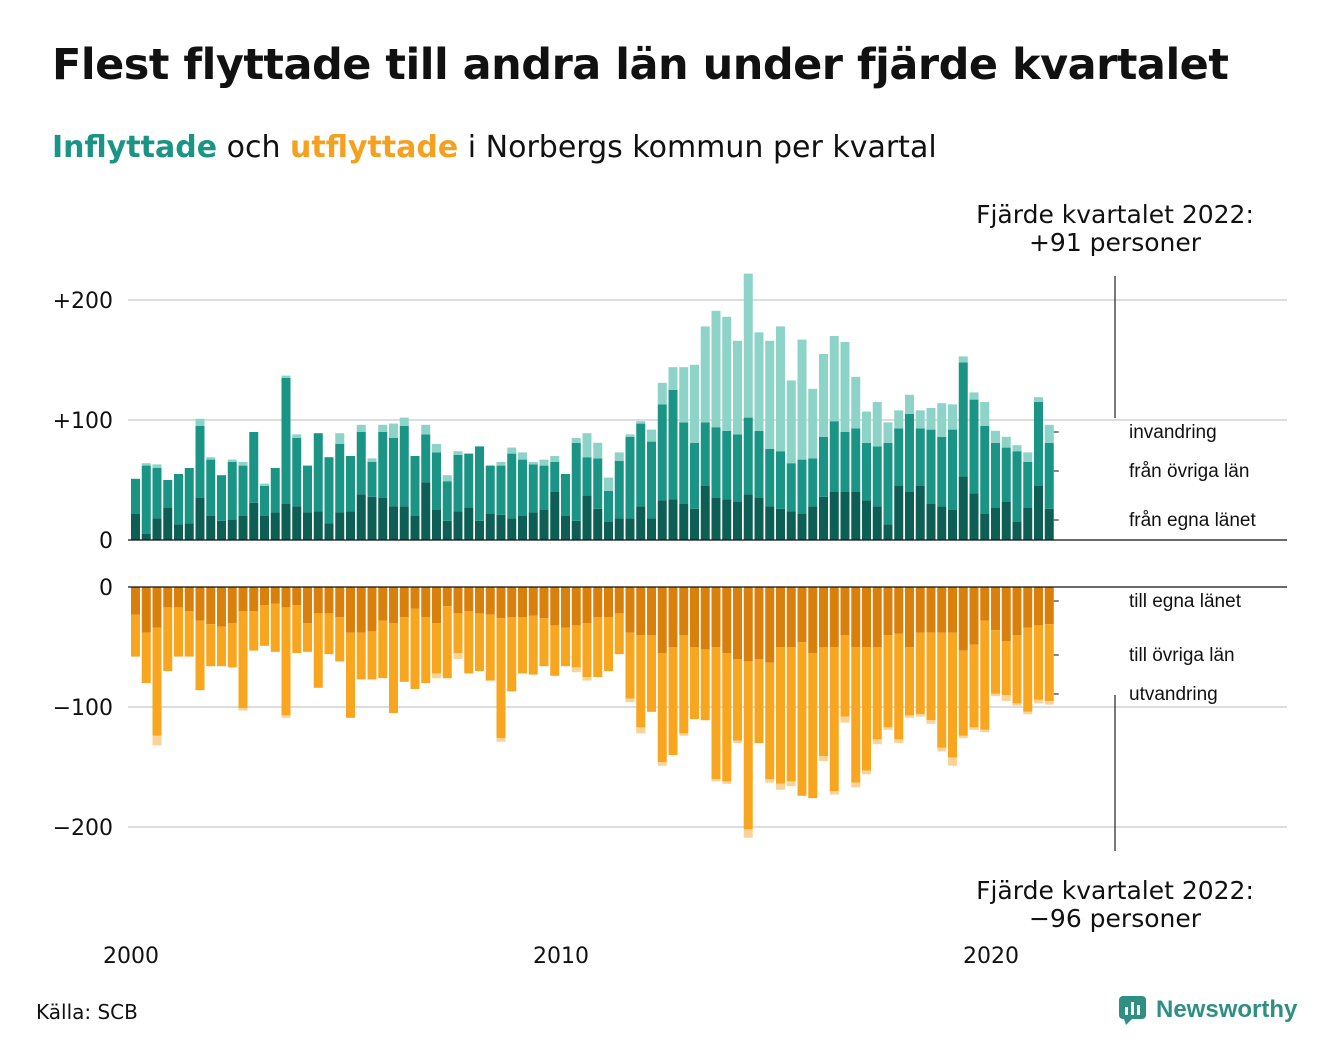 This screenshot has height=1060, width=1340. Describe the element at coordinates (561, 956) in the screenshot. I see `x-tick-label: 2010` at that location.